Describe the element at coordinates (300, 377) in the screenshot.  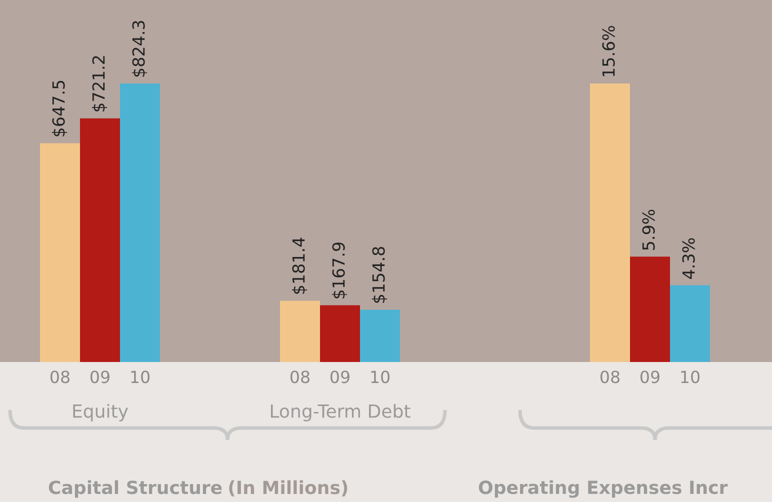
I see `text: 08` at that location.